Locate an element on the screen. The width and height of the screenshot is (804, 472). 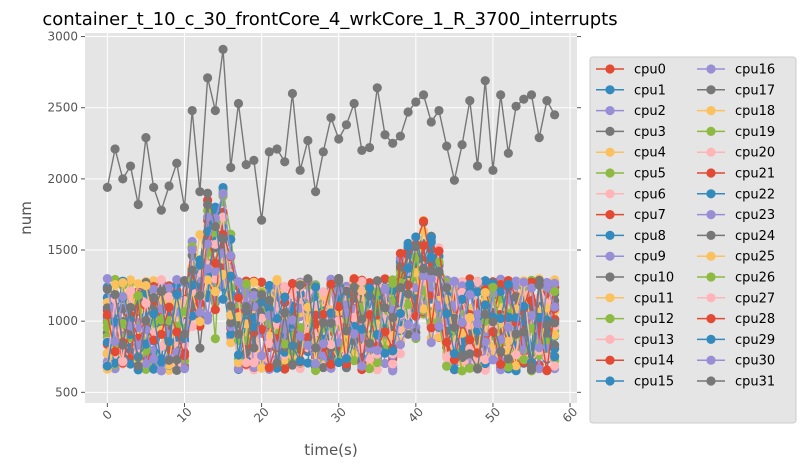
legend-label: cpu13 is located at coordinates (654, 340).